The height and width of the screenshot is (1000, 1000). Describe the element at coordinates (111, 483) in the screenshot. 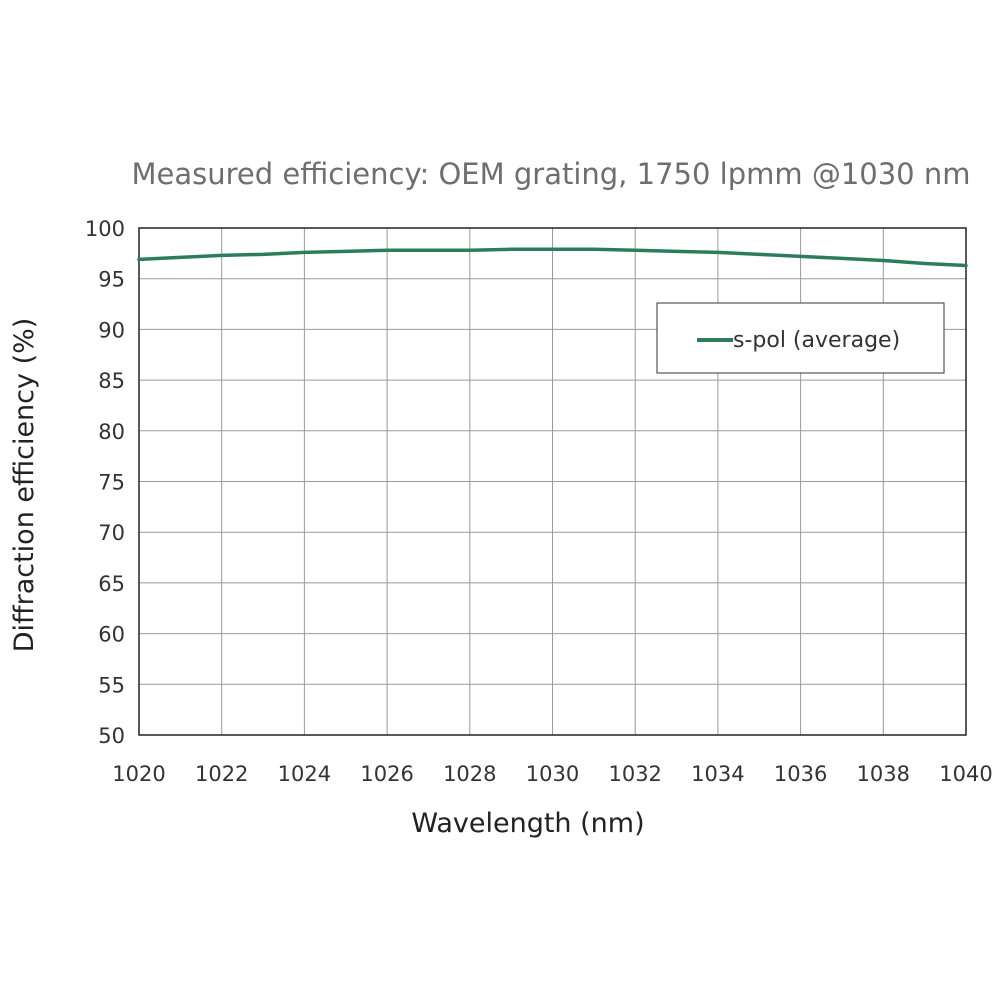

I see `y-tick-label: 75` at that location.